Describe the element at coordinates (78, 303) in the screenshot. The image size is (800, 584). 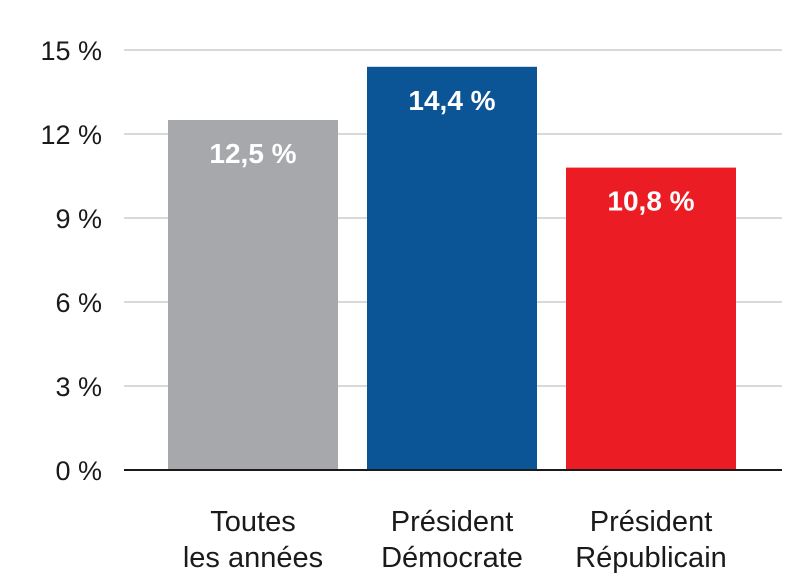
I see `y-tick-label: 6 %` at that location.